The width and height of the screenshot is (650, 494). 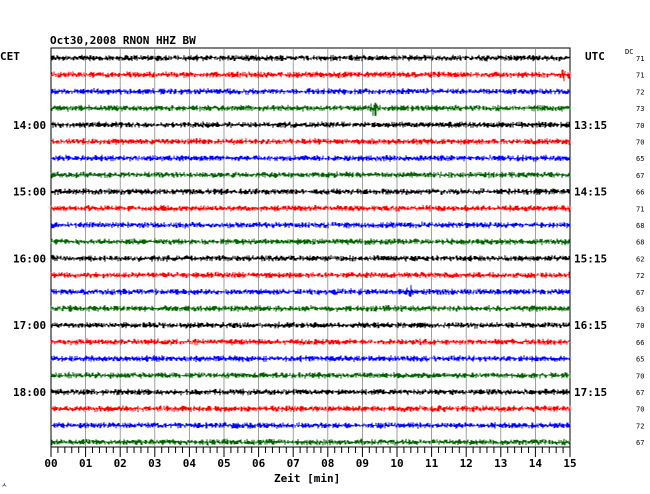 I want to click on x-tick-label: 11, so click(x=432, y=463).